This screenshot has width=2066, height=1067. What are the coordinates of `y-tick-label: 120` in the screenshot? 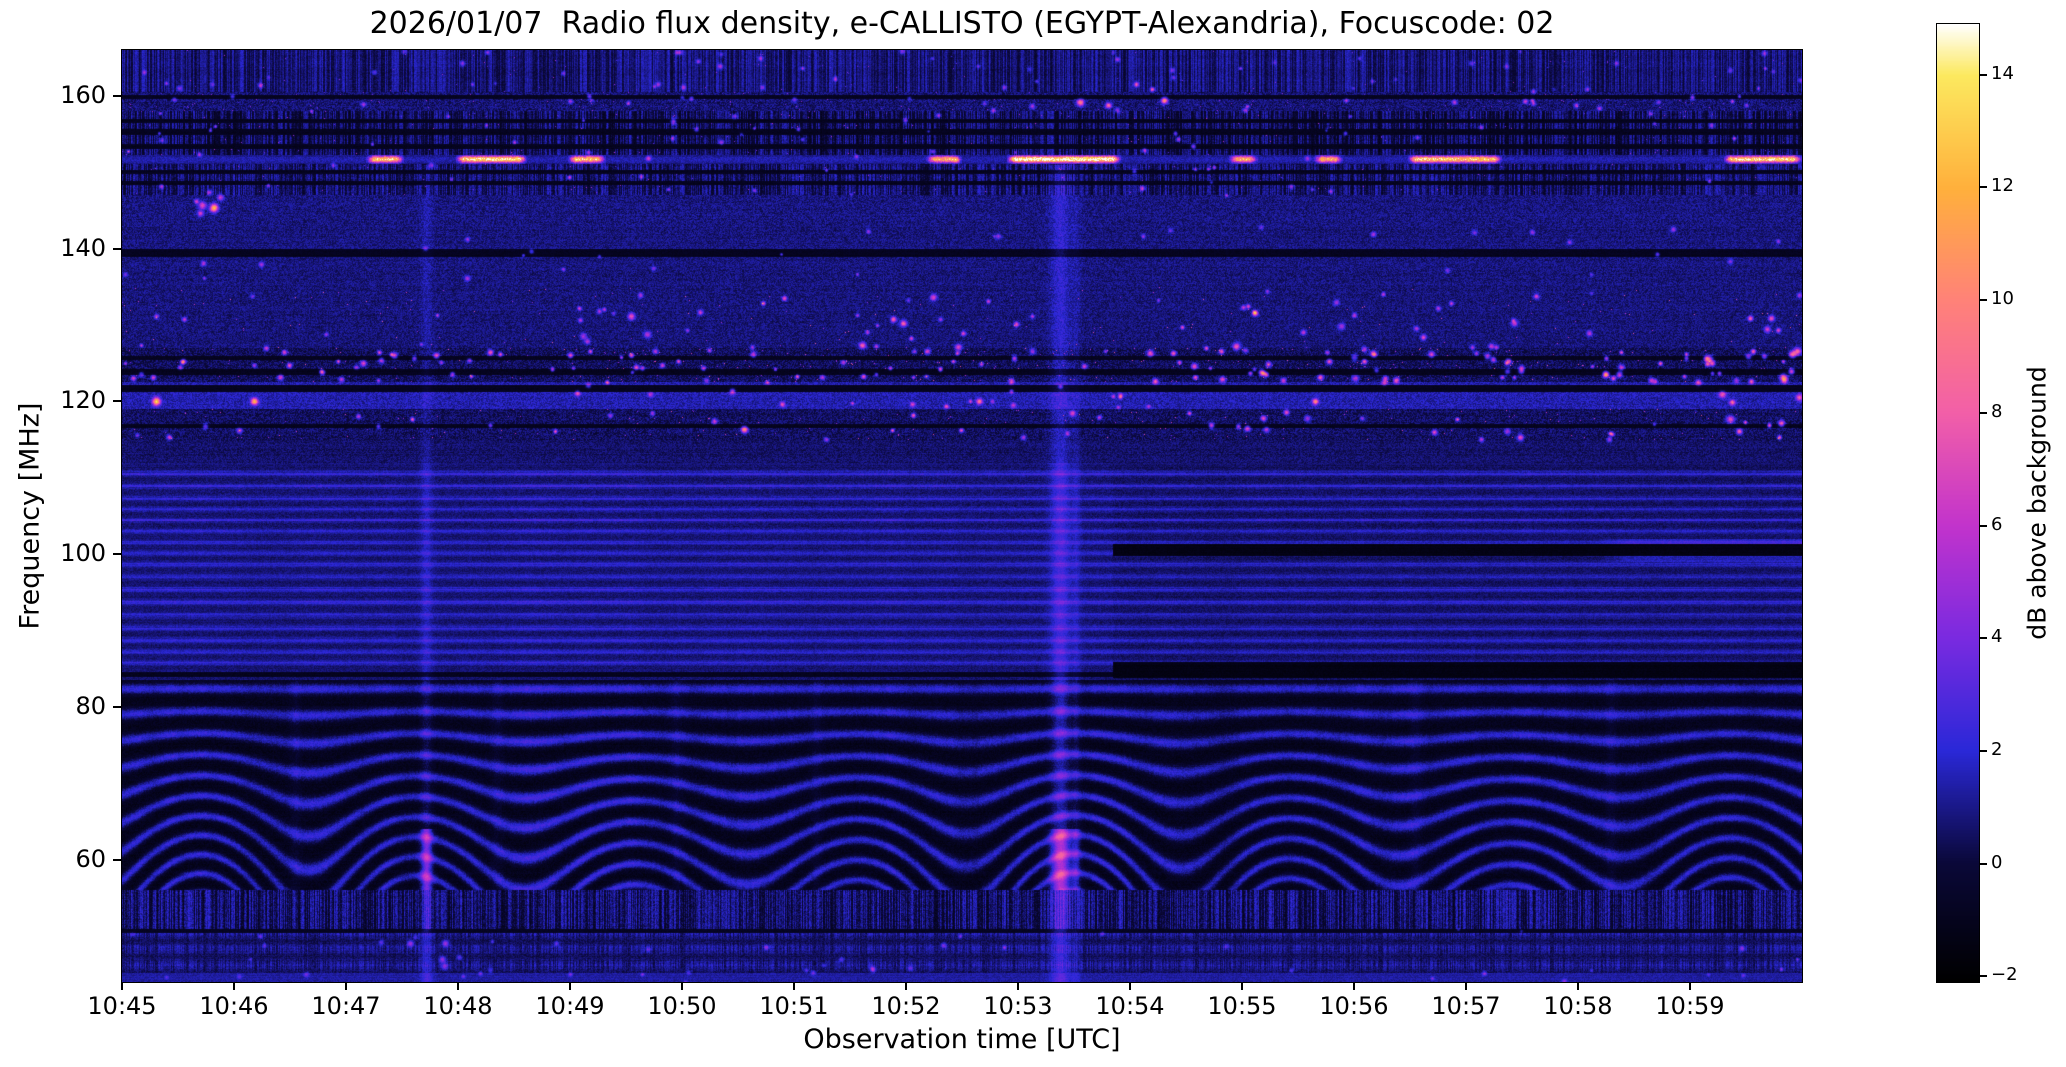 It's located at (83, 400).